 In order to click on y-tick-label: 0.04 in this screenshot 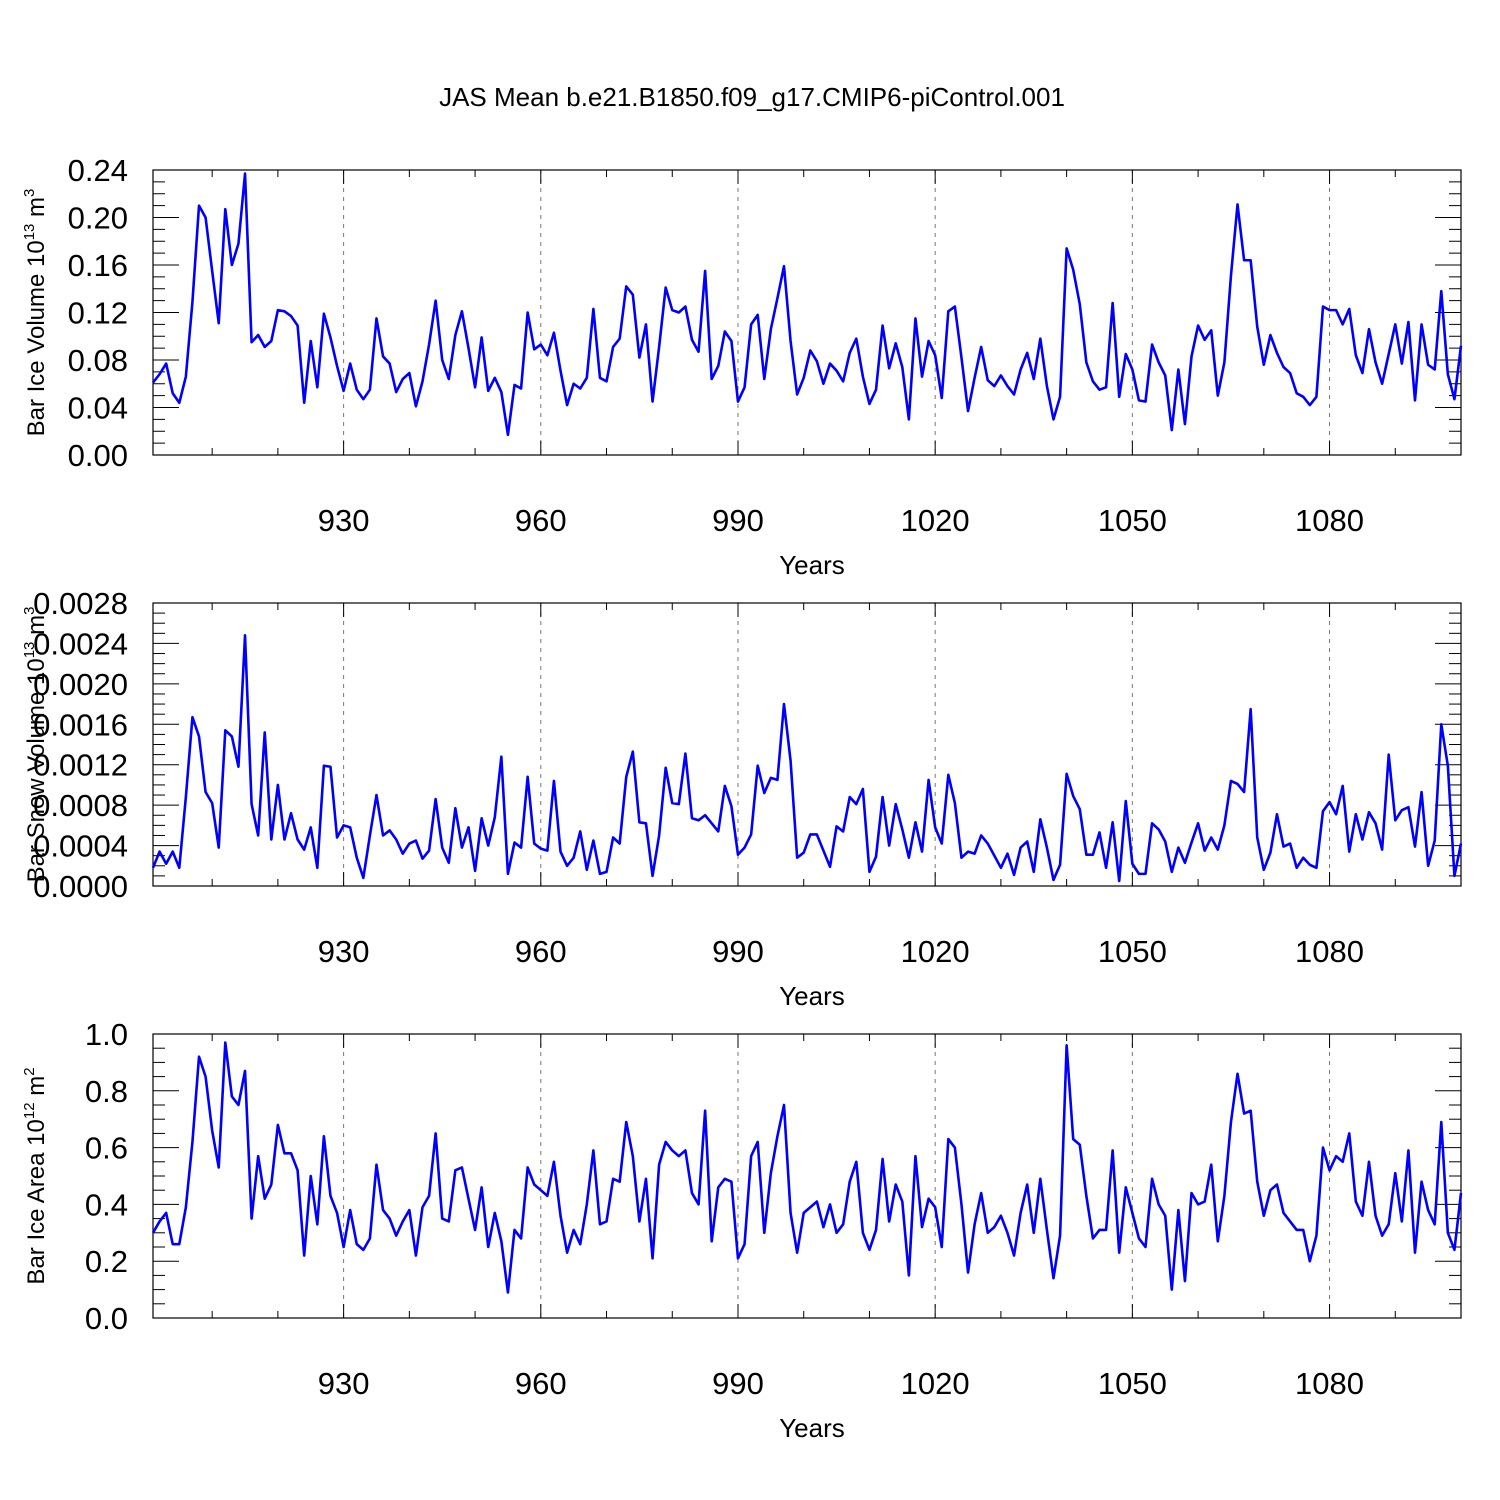, I will do `click(98, 408)`.